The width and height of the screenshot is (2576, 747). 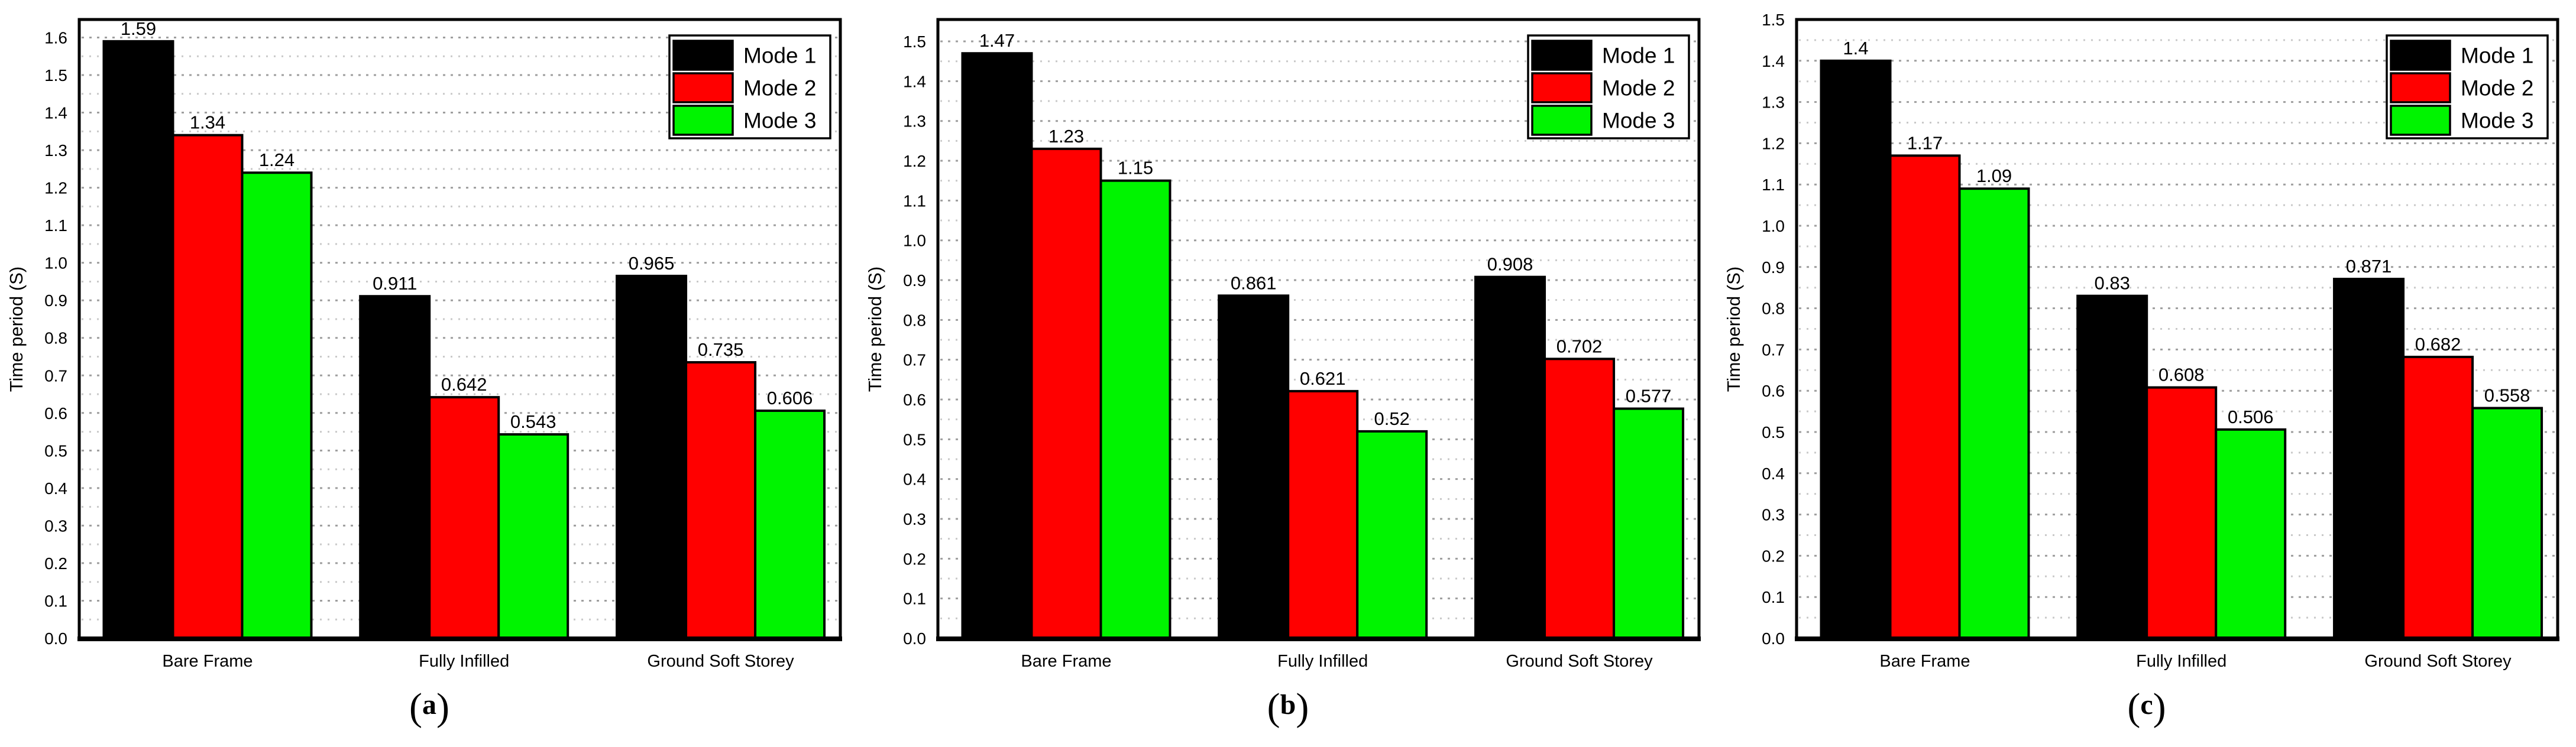 I want to click on bar-value-label: 1.17, so click(x=1925, y=142).